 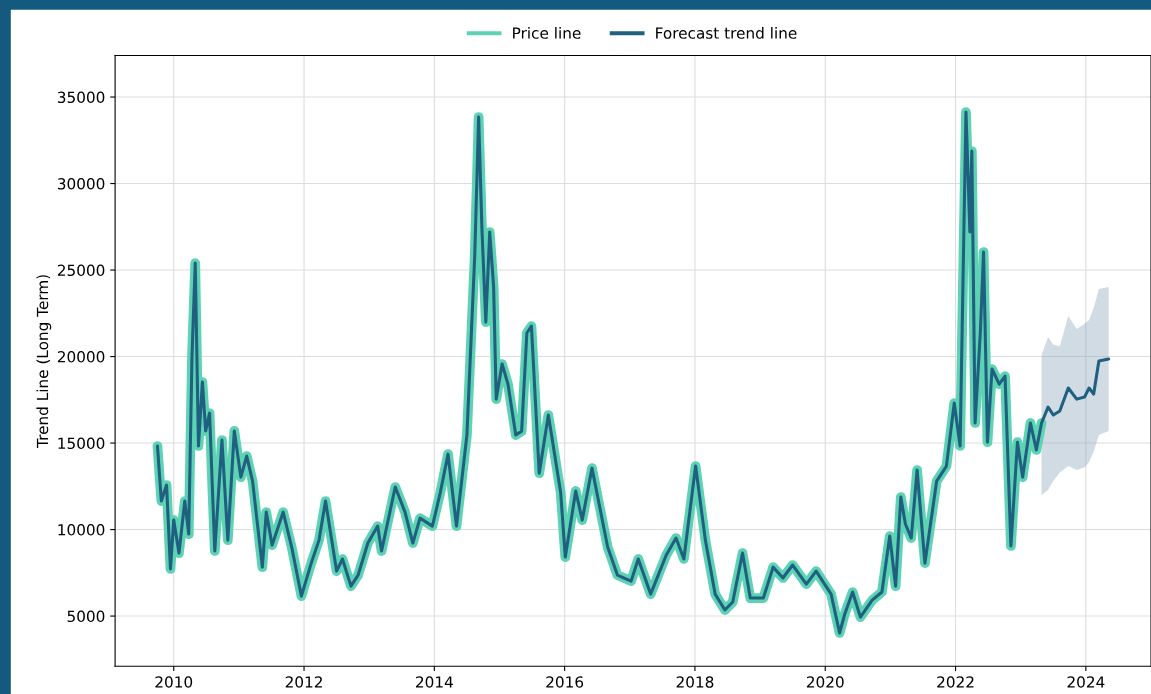 I want to click on y-tick-label: 15000, so click(x=81, y=443).